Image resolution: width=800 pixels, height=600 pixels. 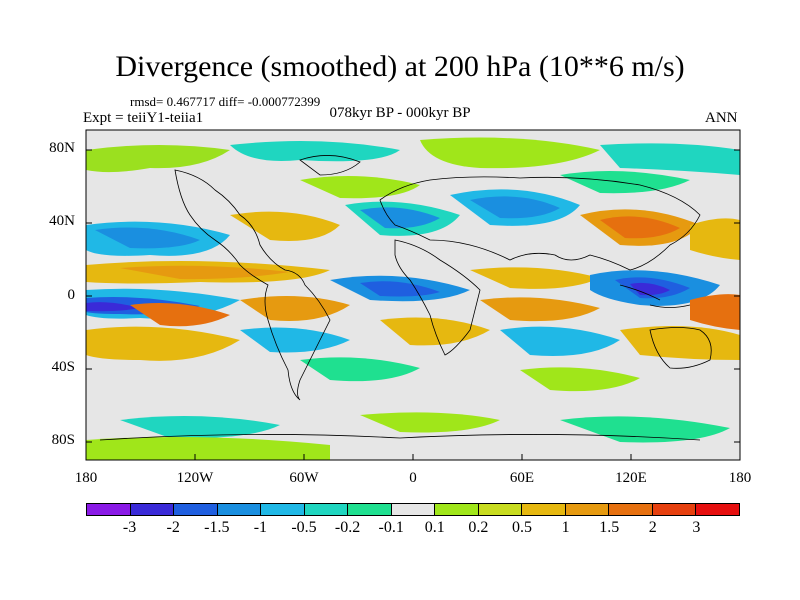 What do you see at coordinates (400, 113) in the screenshot?
I see `period-label: 078kyr BP - 000kyr BP` at bounding box center [400, 113].